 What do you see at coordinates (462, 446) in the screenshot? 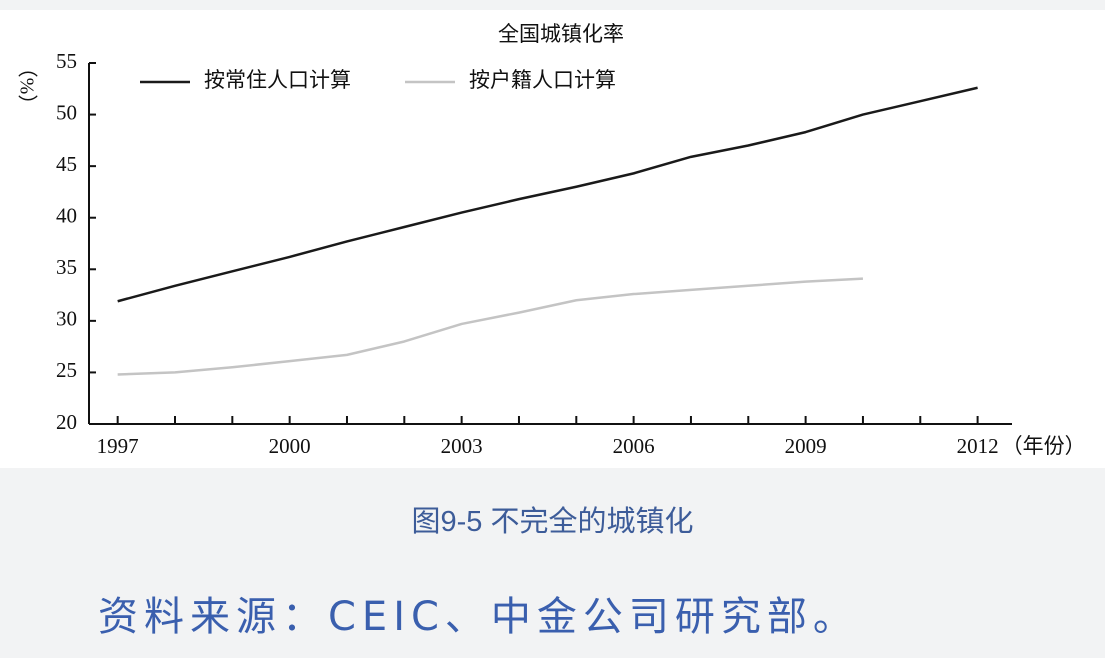
I see `x-tick-label: 2003` at bounding box center [462, 446].